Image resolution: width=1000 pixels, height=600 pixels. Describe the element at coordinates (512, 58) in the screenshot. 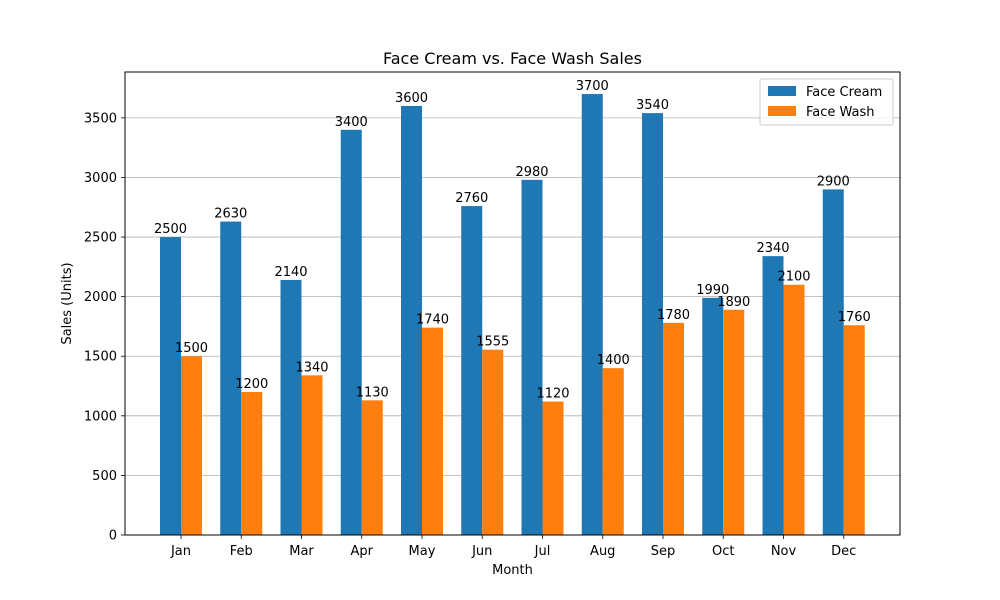

I see `chart-title: Face Cream vs. Face Wash Sales` at that location.